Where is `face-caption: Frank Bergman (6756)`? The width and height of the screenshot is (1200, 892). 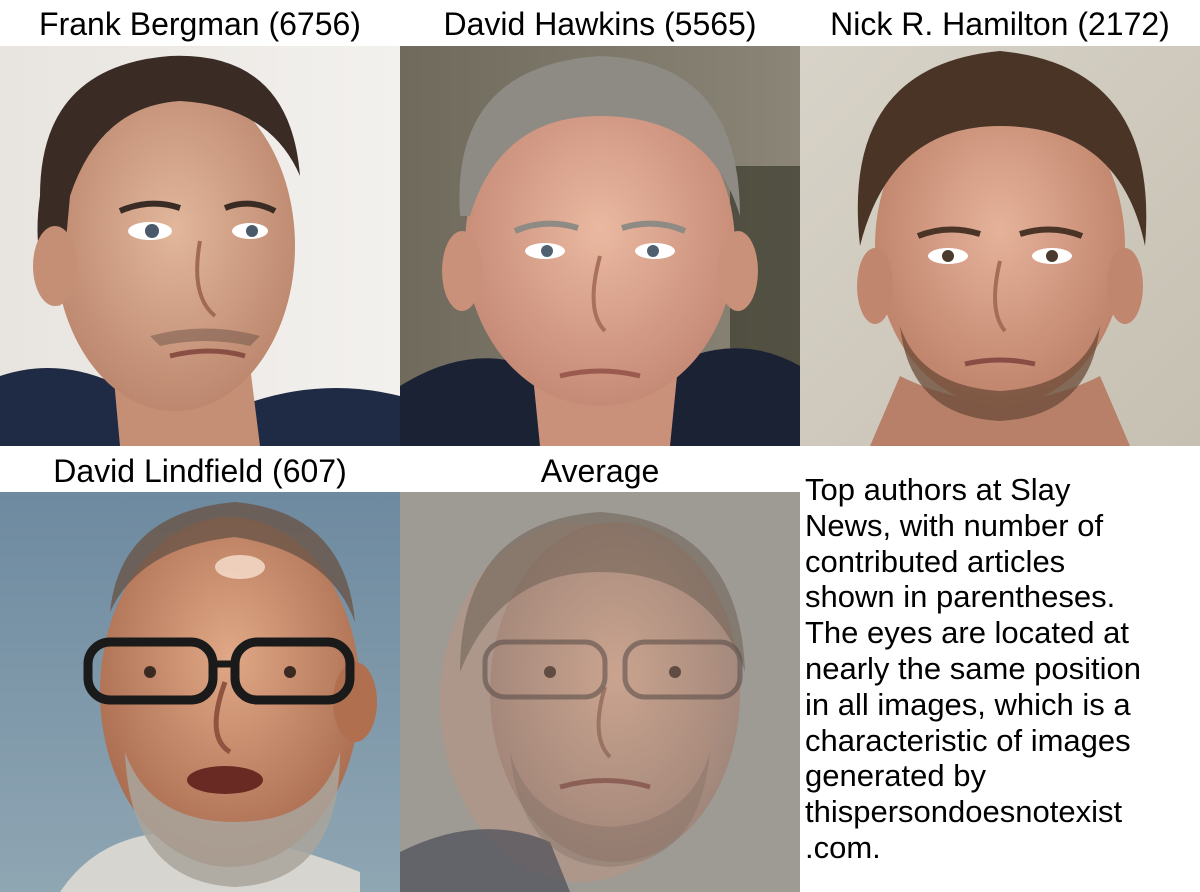
face-caption: Frank Bergman (6756) is located at coordinates (200, 24).